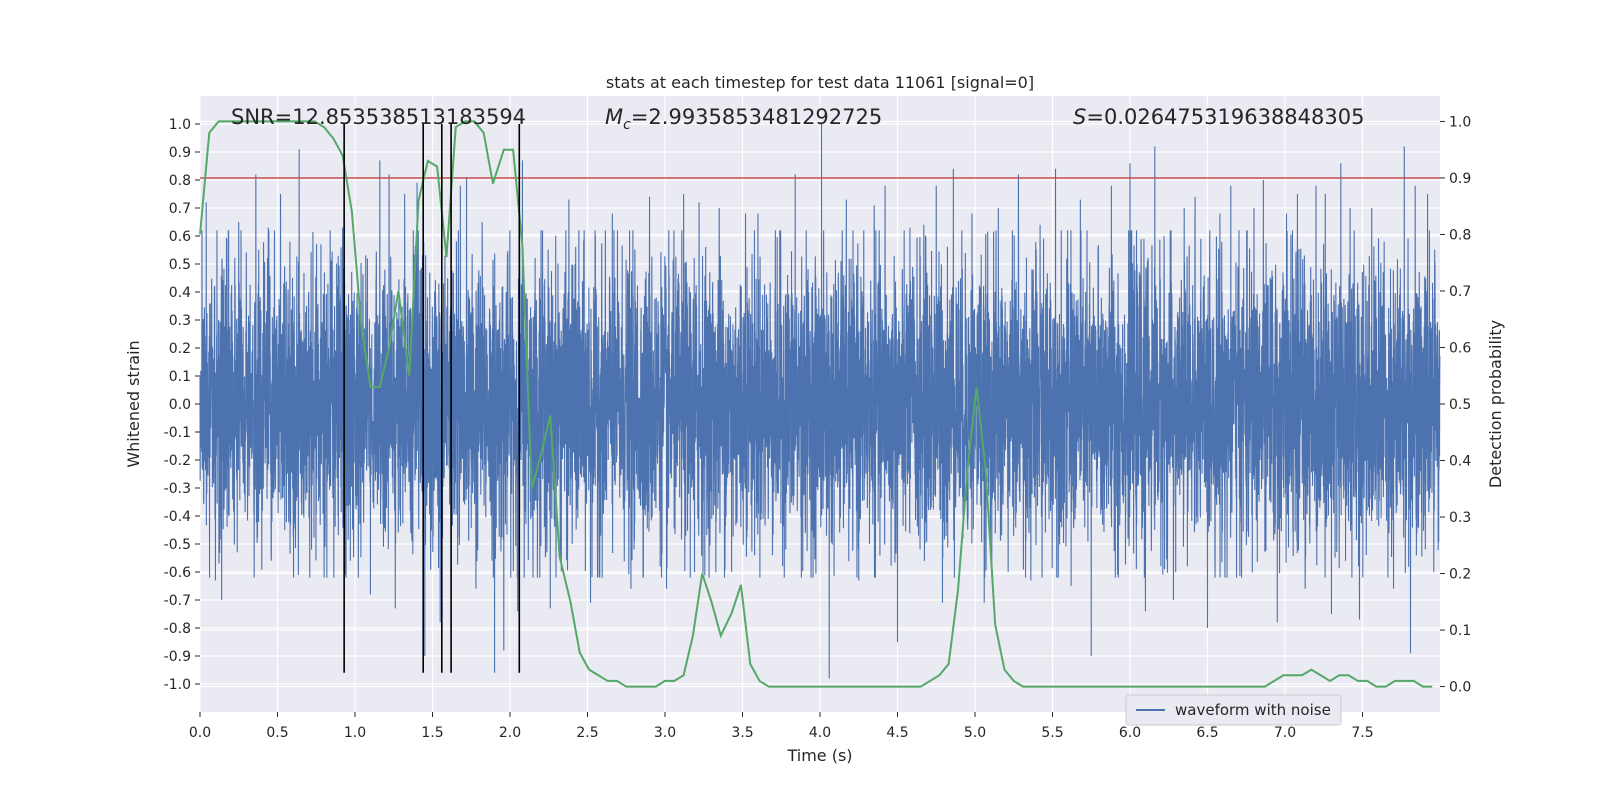 The width and height of the screenshot is (1600, 804). Describe the element at coordinates (975, 733) in the screenshot. I see `x-tick-label: 5.0` at that location.